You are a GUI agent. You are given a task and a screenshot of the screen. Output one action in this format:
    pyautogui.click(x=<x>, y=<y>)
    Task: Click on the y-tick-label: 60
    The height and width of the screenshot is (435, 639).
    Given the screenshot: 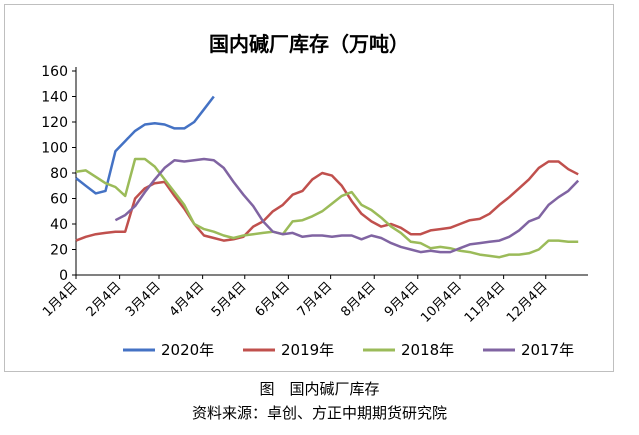 What is the action you would take?
    pyautogui.click(x=59, y=200)
    